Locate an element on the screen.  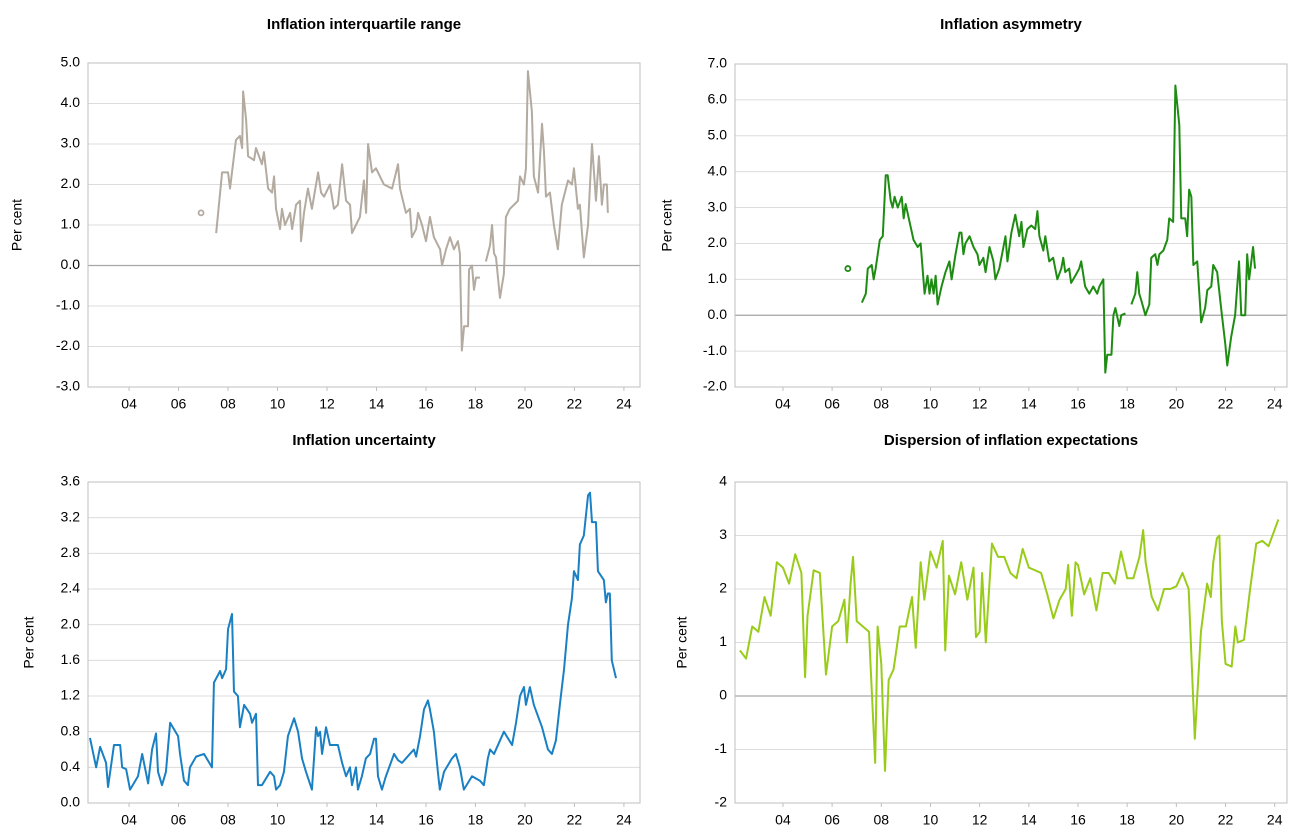
y-tick-label: 1.6 is located at coordinates (71, 659).